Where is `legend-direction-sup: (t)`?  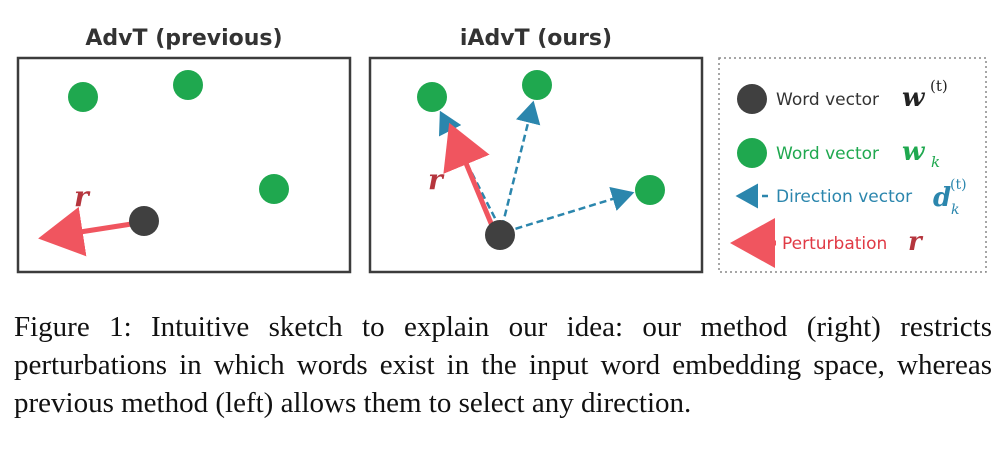
legend-direction-sup: (t) is located at coordinates (958, 185).